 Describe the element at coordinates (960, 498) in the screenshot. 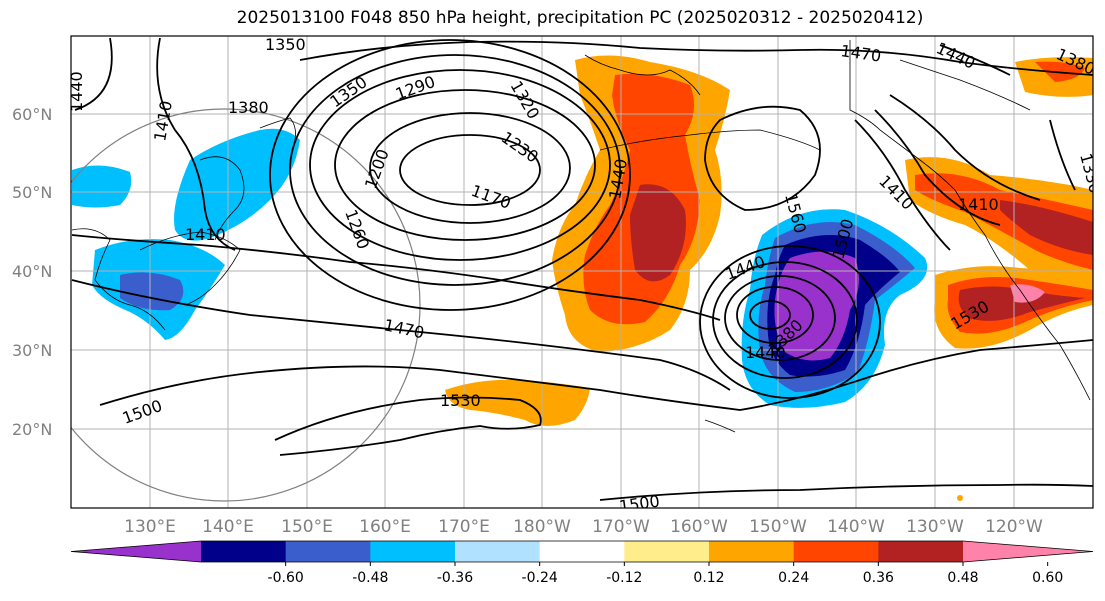

I see `precip-positive-dot` at that location.